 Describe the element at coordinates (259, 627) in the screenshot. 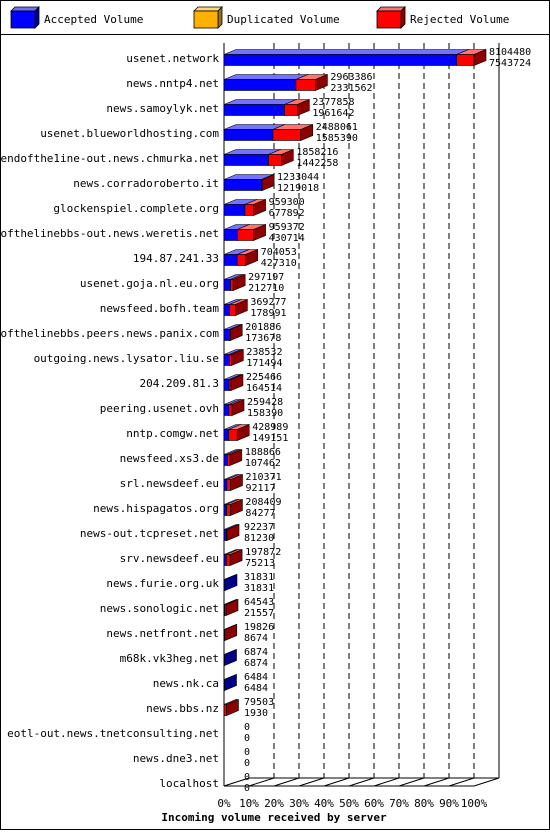

I see `value-label-total: 19826` at that location.